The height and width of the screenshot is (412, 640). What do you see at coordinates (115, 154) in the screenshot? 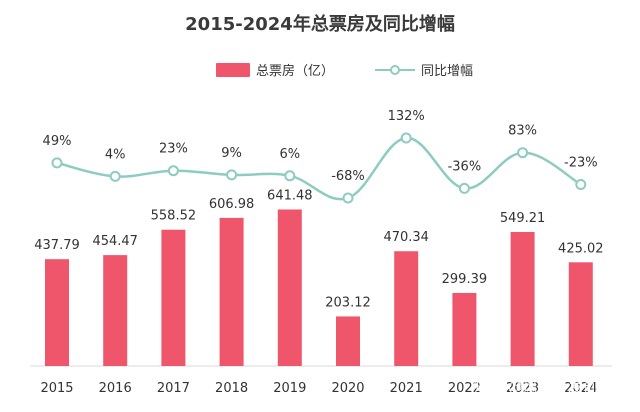
I see `growth-label-2016: 4%` at bounding box center [115, 154].